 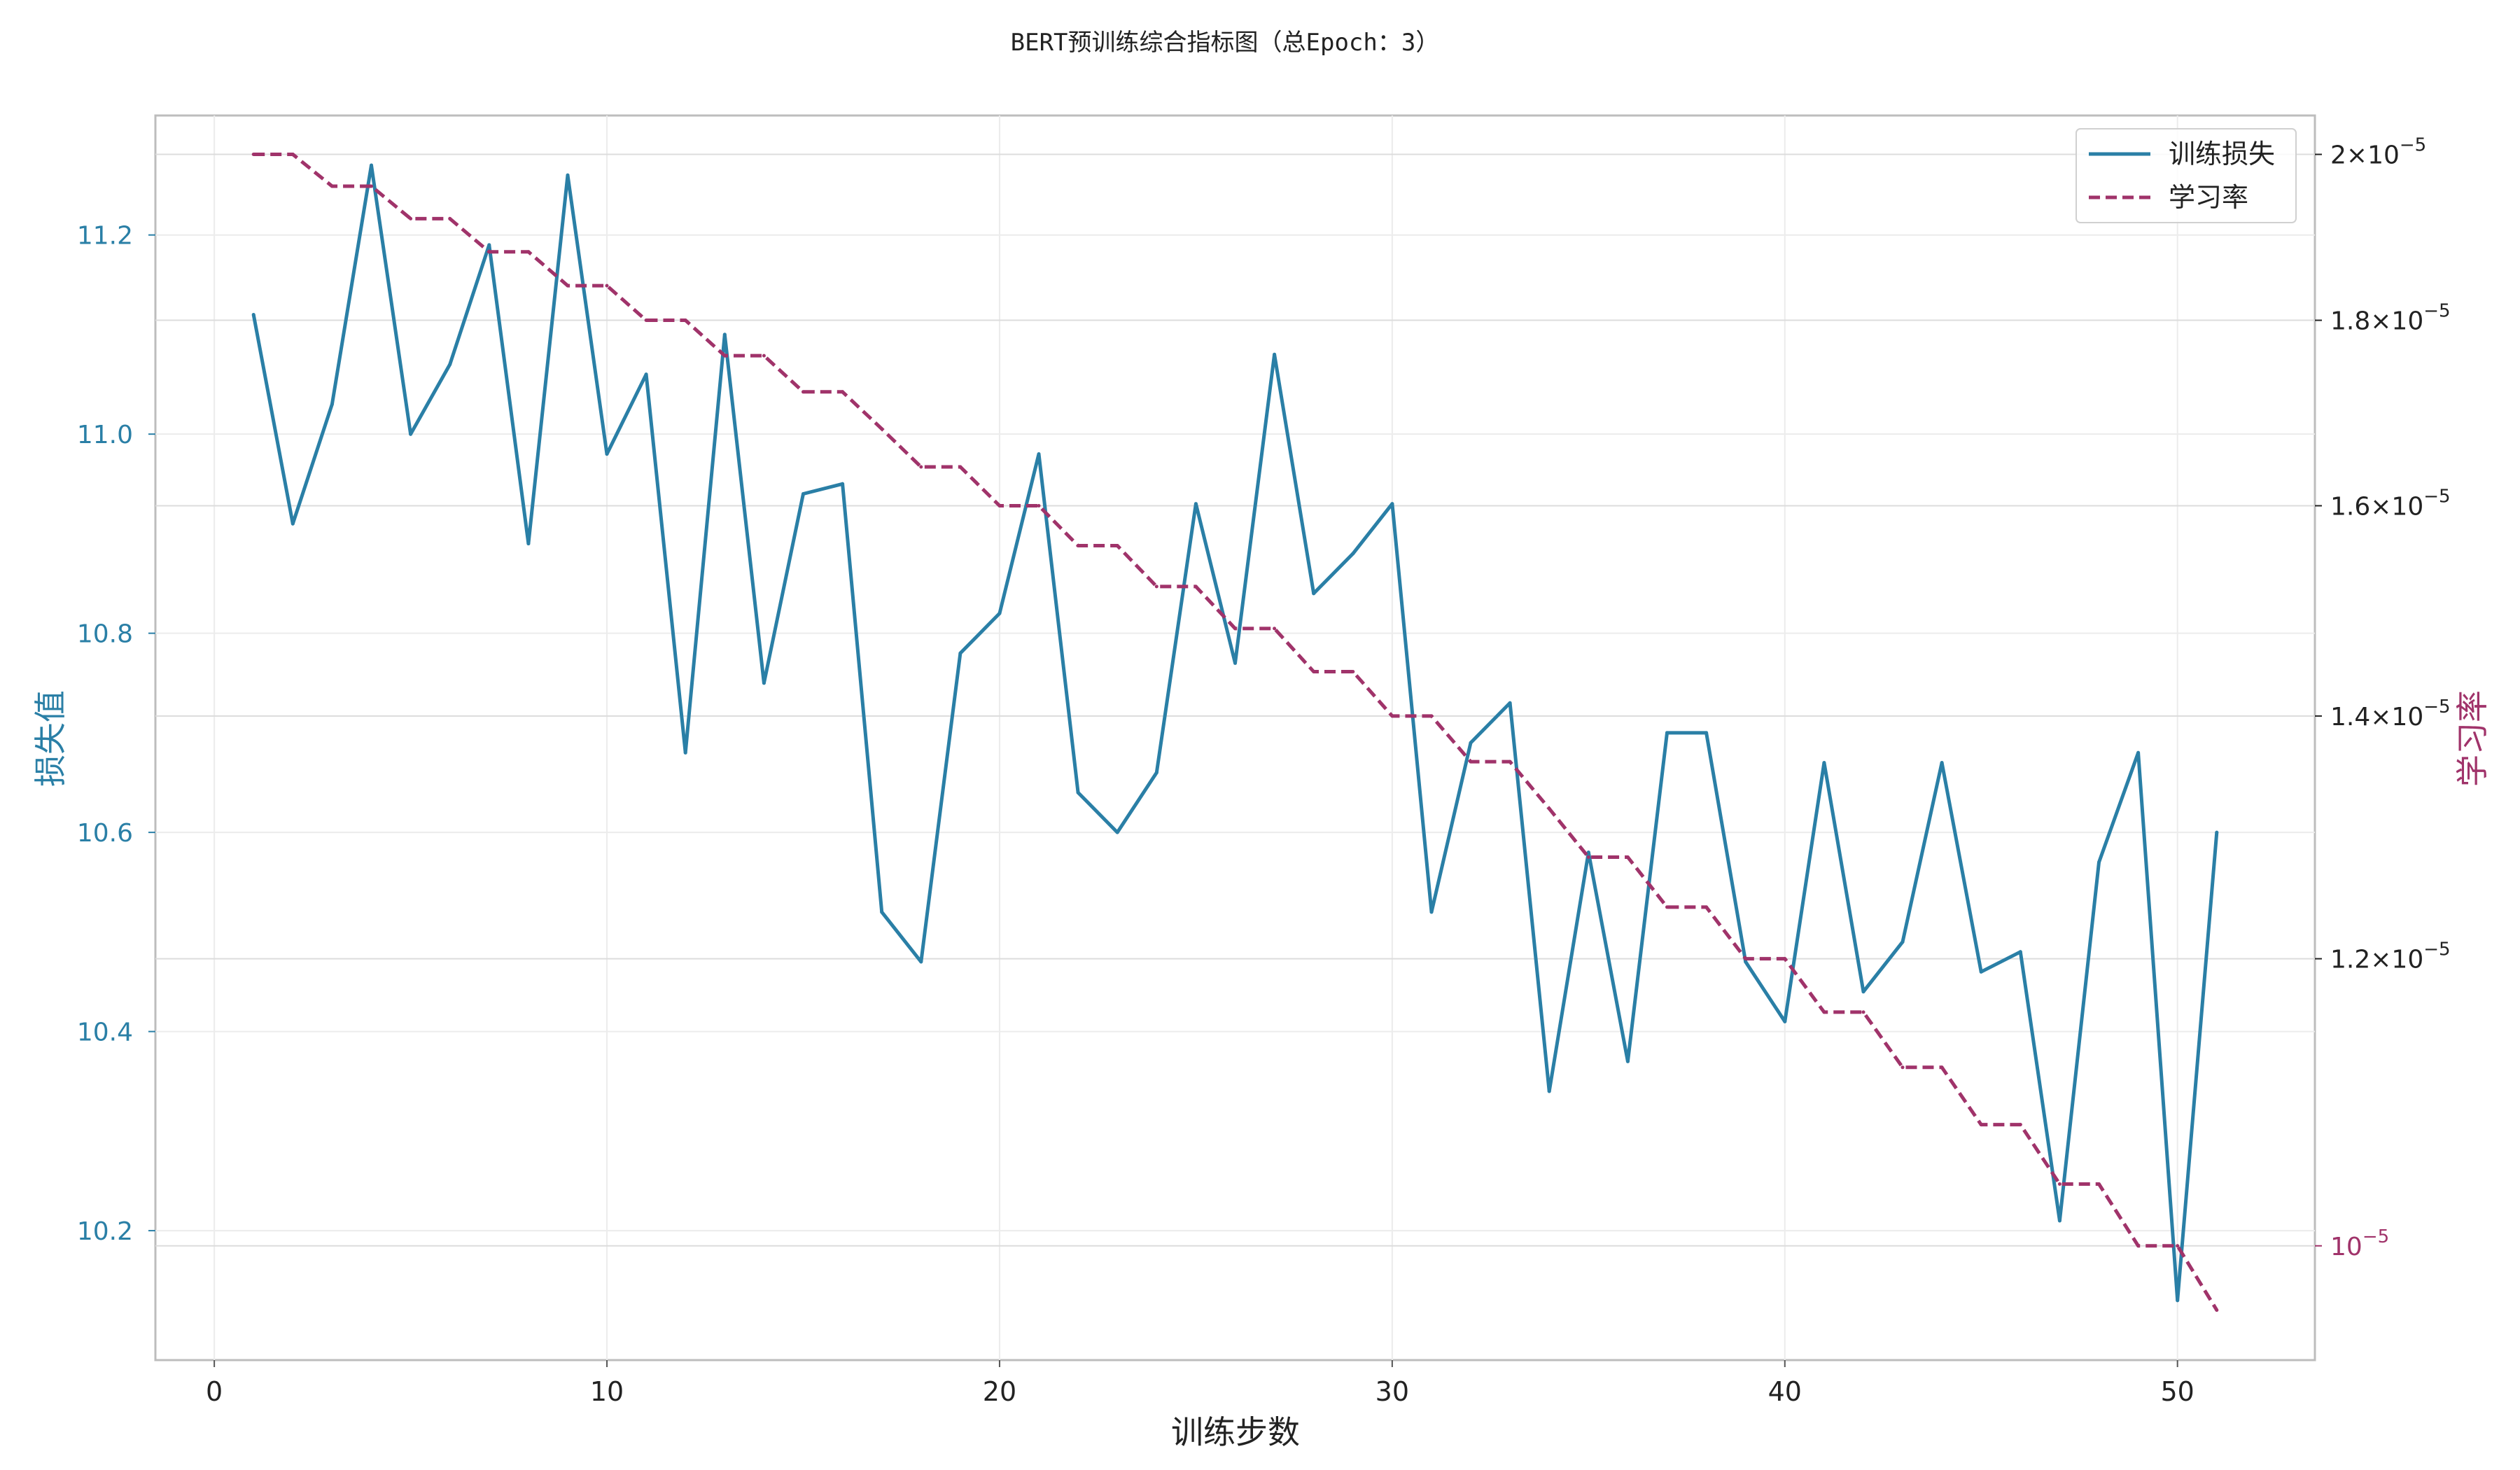 I want to click on x-axis-label: 训练步数, so click(x=1235, y=1432).